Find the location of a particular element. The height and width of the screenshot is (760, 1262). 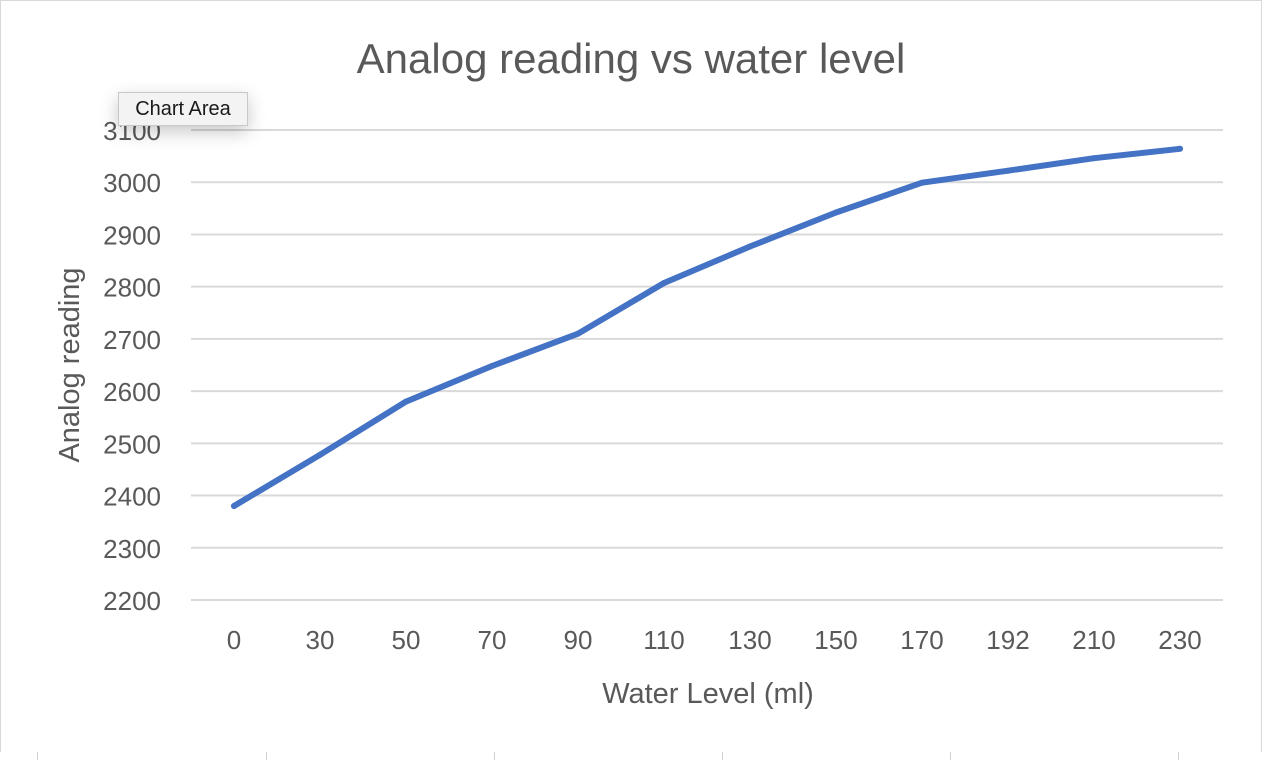

tooltip-label: Chart Area is located at coordinates (183, 108).